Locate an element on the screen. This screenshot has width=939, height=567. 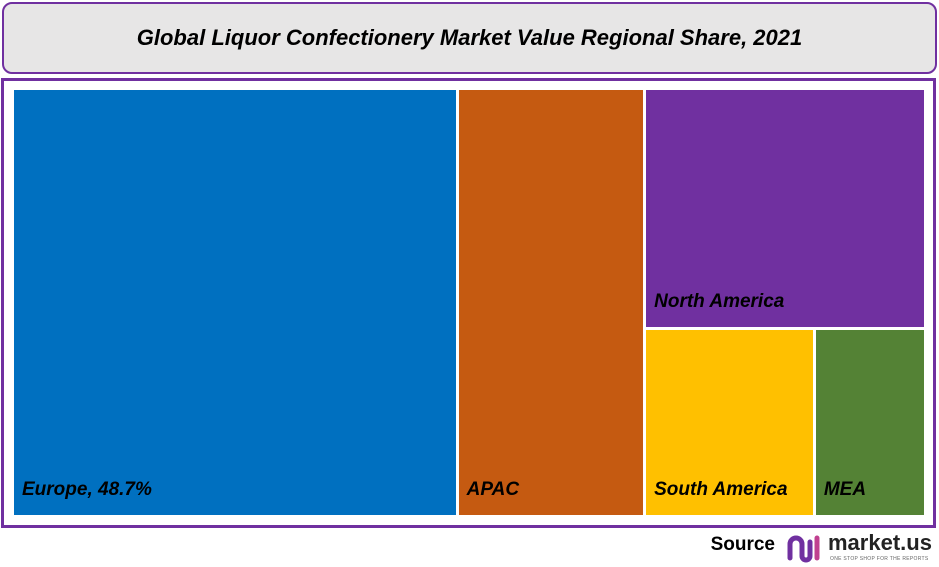
cell-label: Europe, 48.7% is located at coordinates (87, 489).